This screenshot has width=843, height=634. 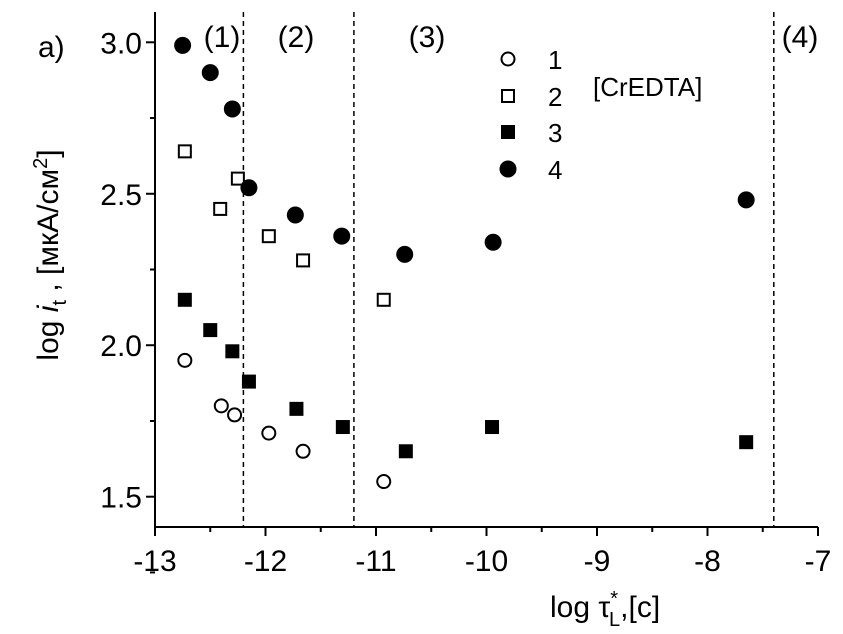 I want to click on x-tick-label: -7, so click(x=818, y=561).